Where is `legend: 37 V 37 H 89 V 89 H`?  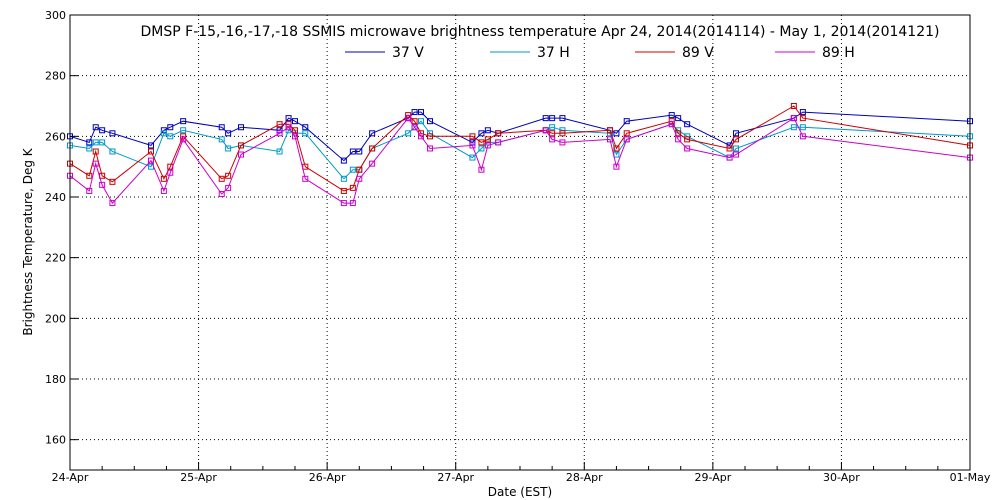
legend: 37 V 37 H 89 V 89 H is located at coordinates (600, 53).